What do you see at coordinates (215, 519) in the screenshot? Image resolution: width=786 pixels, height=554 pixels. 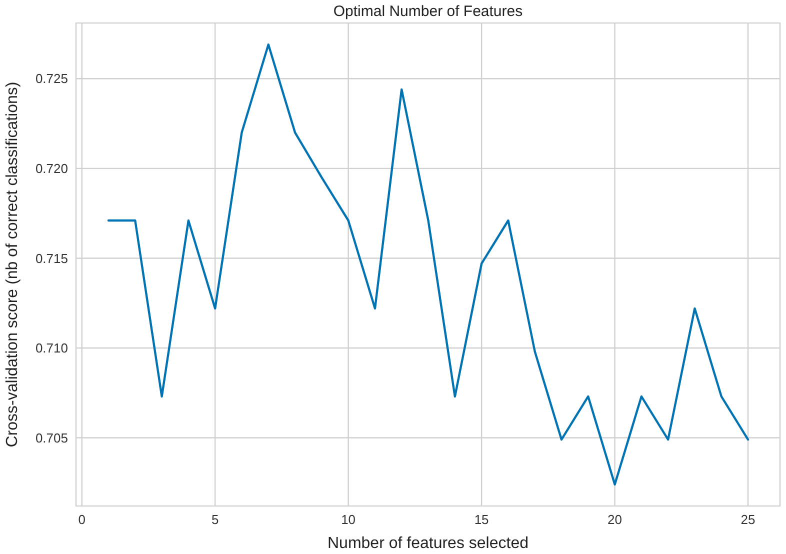 I see `x-tick-label: 5` at bounding box center [215, 519].